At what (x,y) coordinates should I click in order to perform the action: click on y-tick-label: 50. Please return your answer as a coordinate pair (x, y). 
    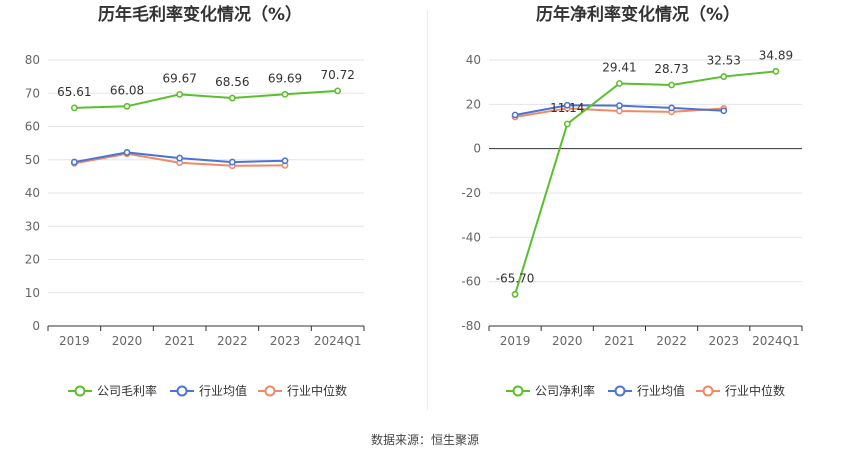
    Looking at the image, I should click on (32, 160).